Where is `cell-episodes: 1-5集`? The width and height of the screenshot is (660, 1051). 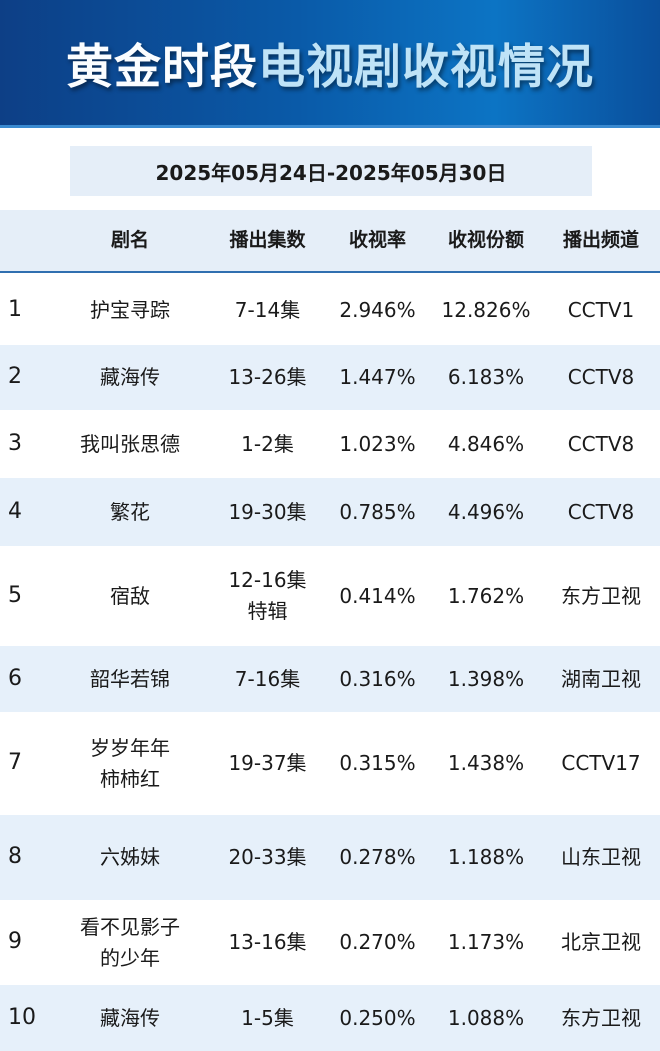
cell-episodes: 1-5集 is located at coordinates (267, 1017).